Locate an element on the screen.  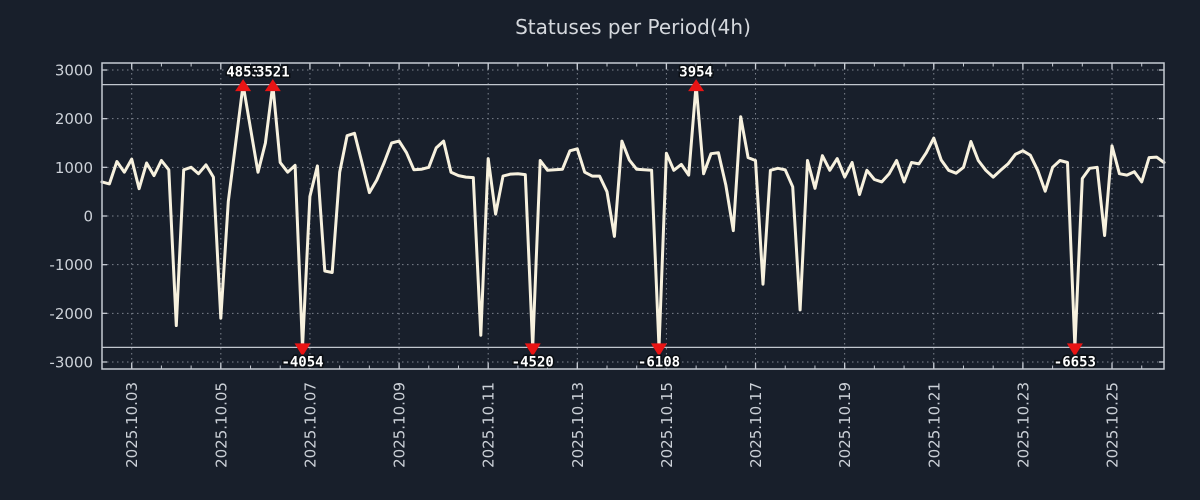
y-axis-tick-label: -1000 is located at coordinates (71, 265).